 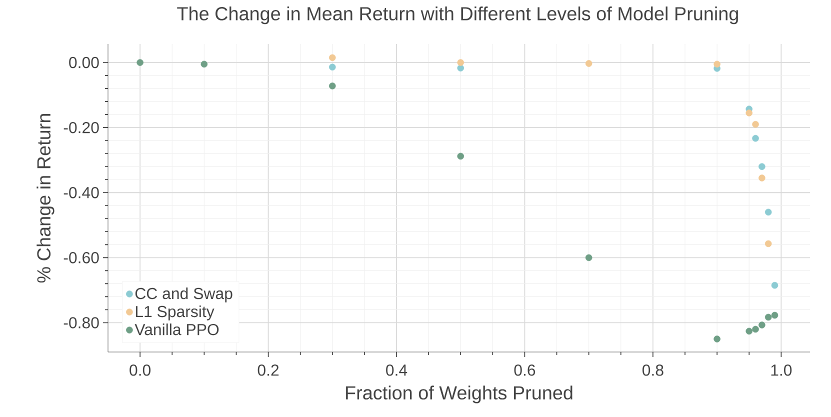 I want to click on y-axis-title: % Change in Return, so click(x=45, y=198).